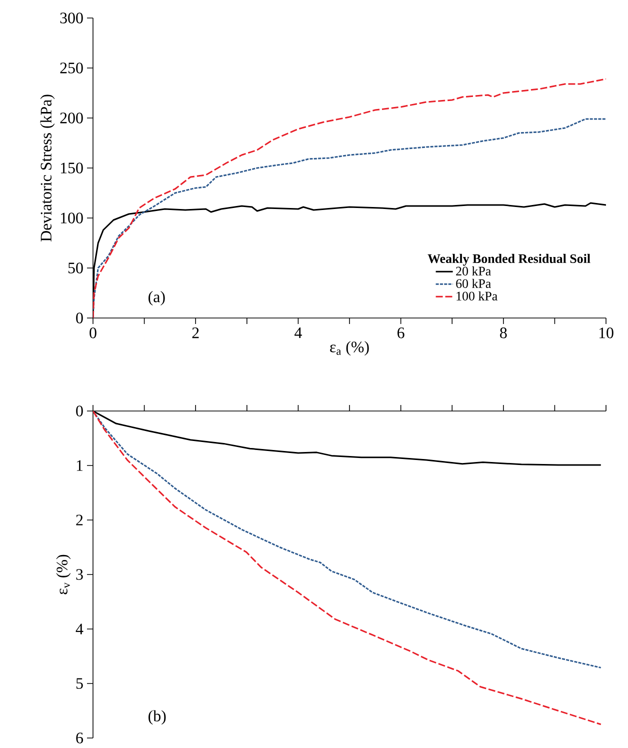 The image size is (628, 748). I want to click on y-tick-label: 2, so click(79, 520).